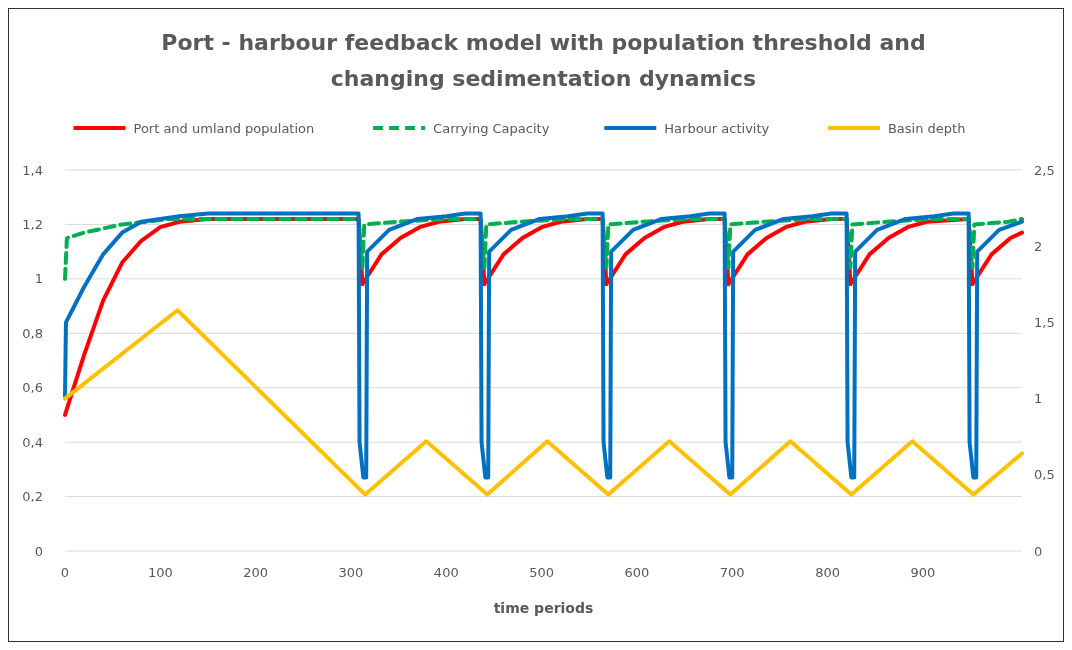  I want to click on y-tick-label: 1,2, so click(32, 224).